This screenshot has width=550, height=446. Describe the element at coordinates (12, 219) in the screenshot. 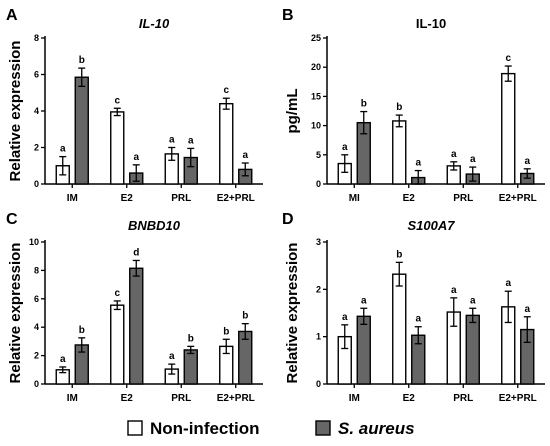

I see `panel-letter: C` at that location.